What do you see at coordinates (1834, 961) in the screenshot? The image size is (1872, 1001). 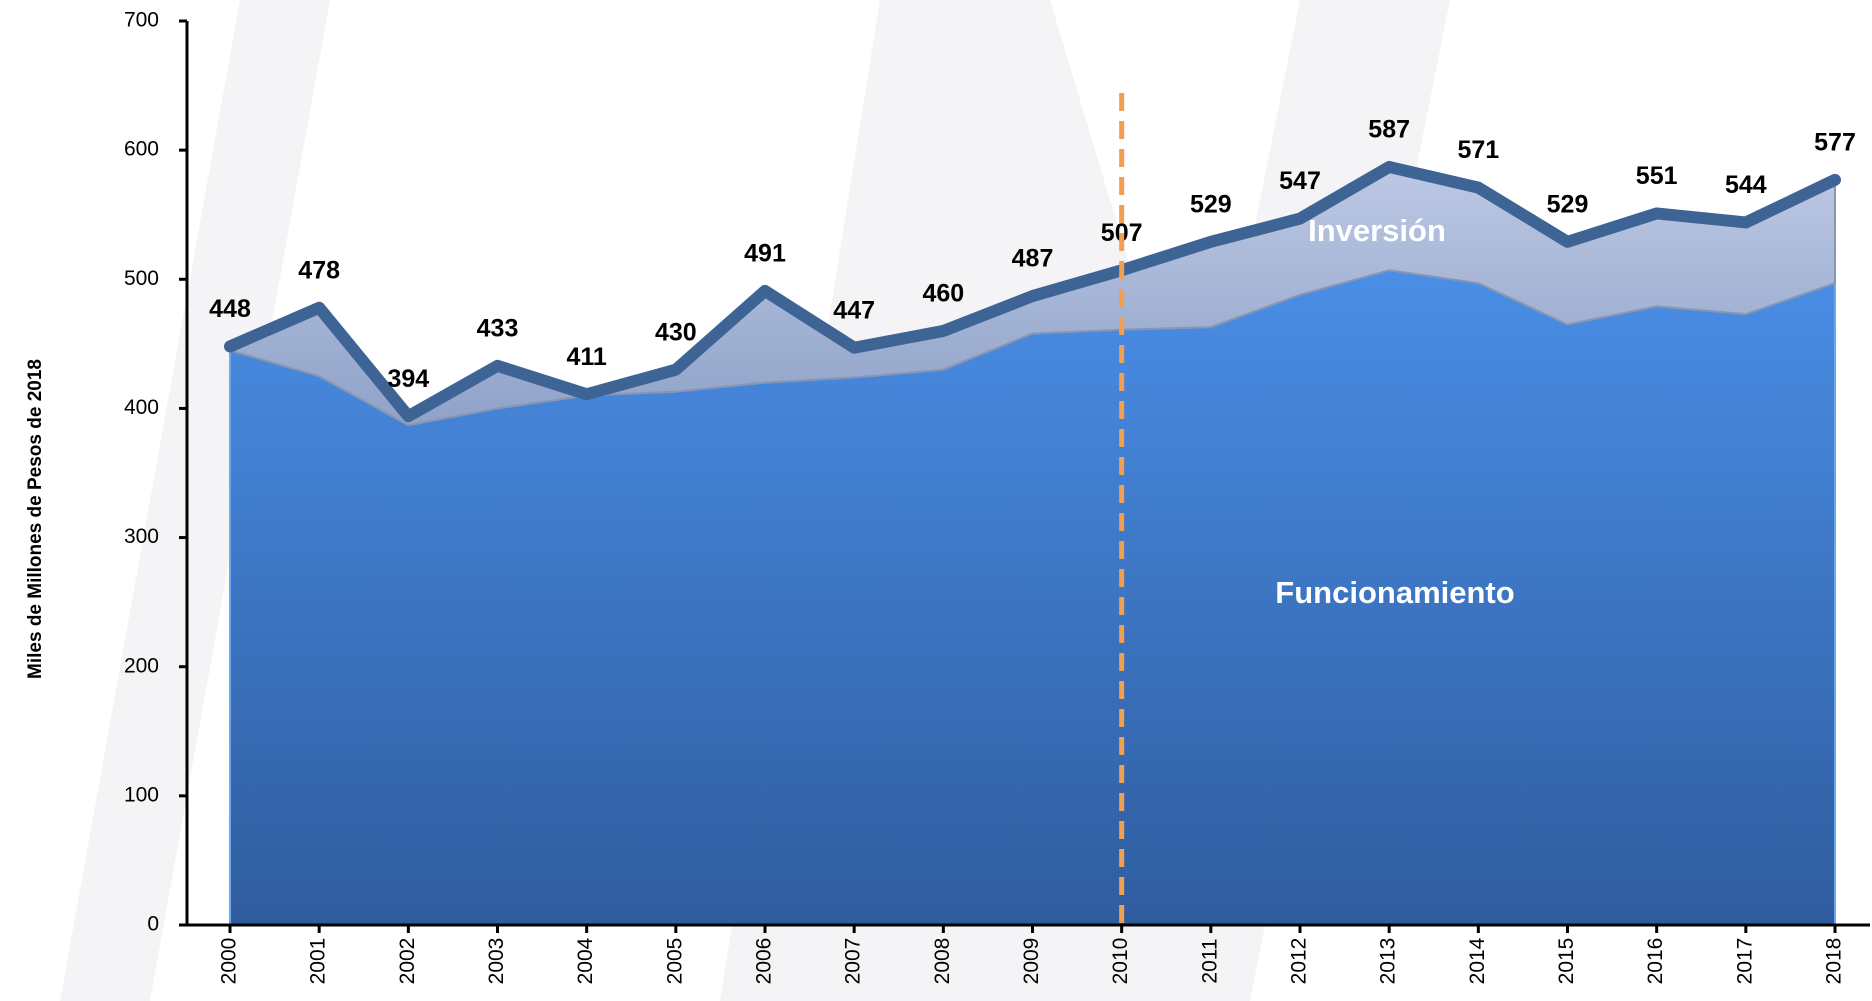 I see `x-tick-label: 2018` at bounding box center [1834, 961].